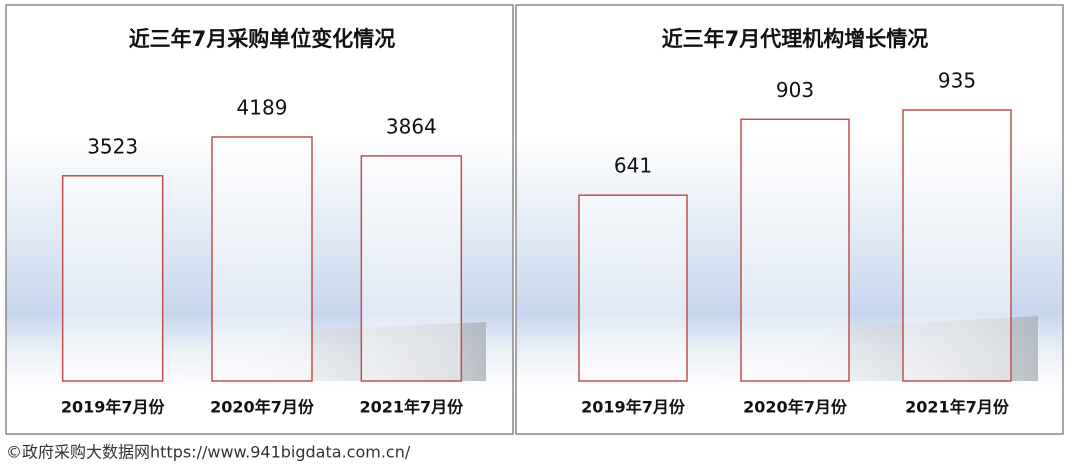  Describe the element at coordinates (411, 126) in the screenshot. I see `value-label: 3864` at that location.